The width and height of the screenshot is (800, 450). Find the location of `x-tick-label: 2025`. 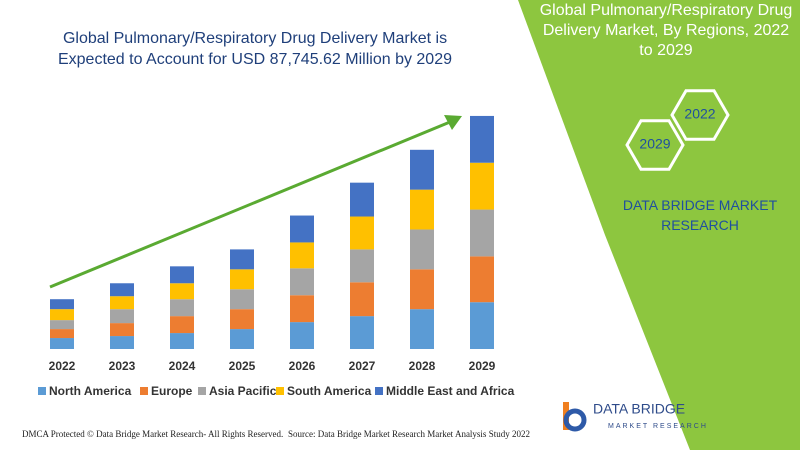

x-tick-label: 2025 is located at coordinates (242, 366).